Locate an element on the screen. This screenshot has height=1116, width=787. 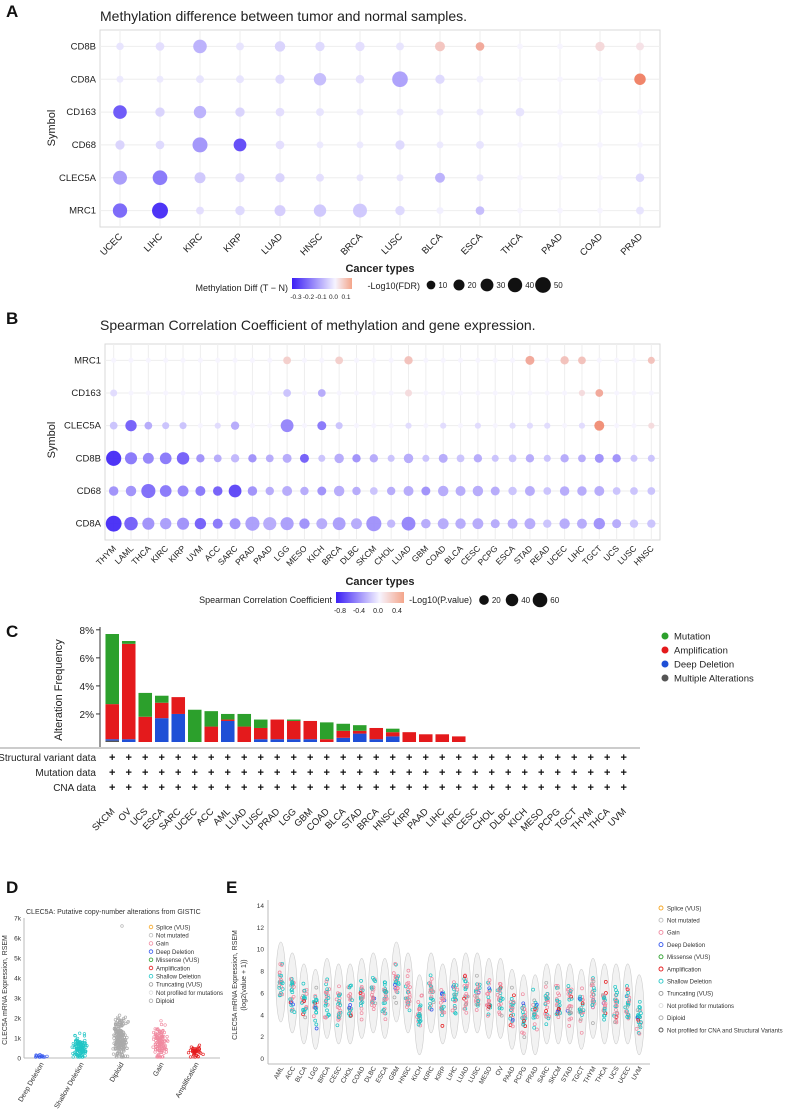
panel-a-x-tick: BRCA is located at coordinates (352, 244).